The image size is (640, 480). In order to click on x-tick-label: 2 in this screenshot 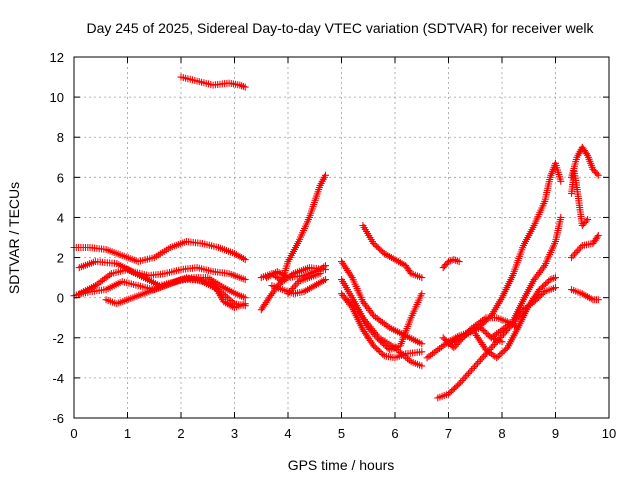, I will do `click(180, 433)`.